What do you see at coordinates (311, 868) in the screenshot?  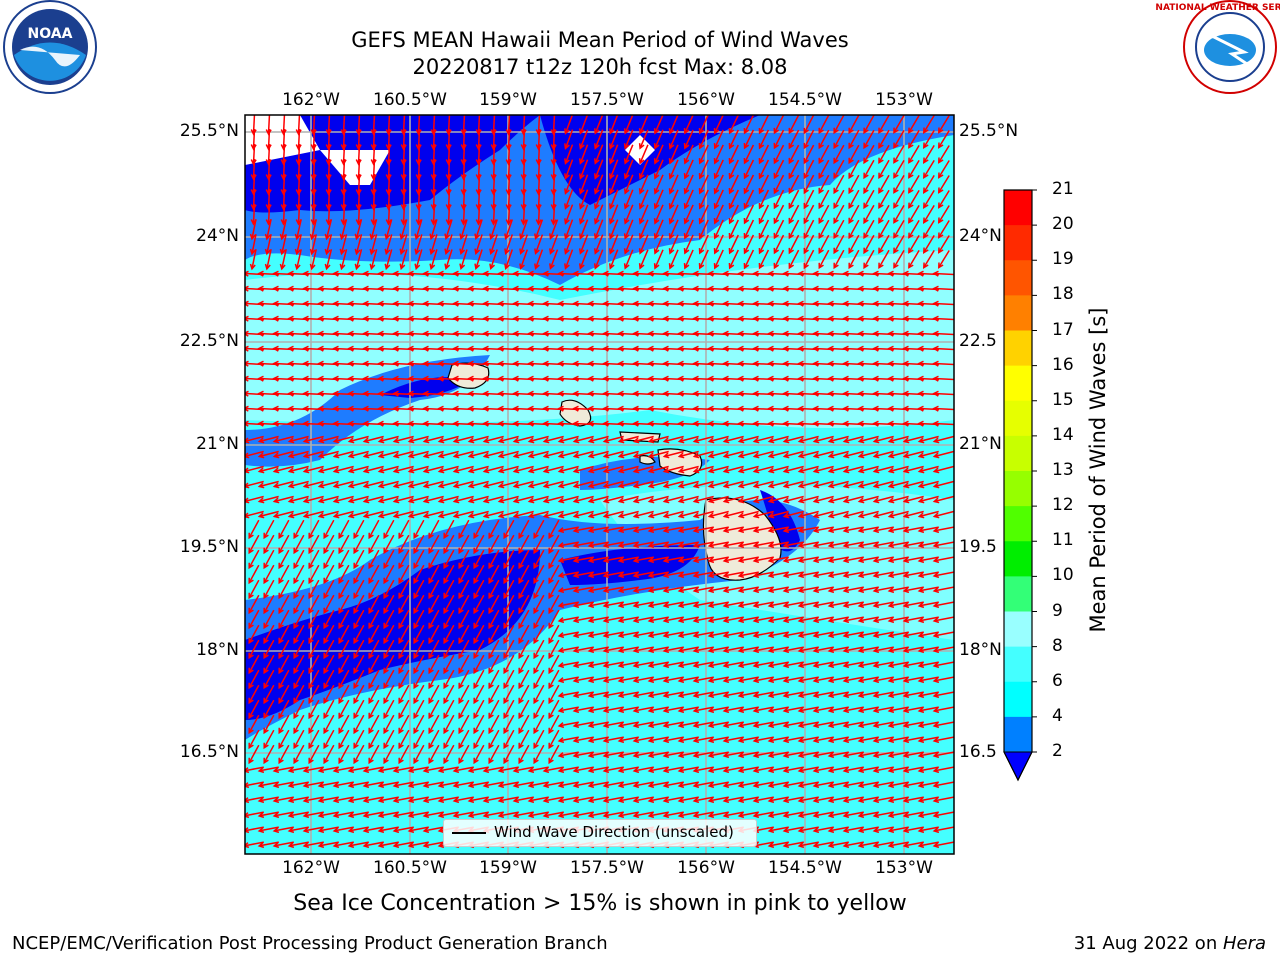 I see `lon-tick-bottom: 162°W` at bounding box center [311, 868].